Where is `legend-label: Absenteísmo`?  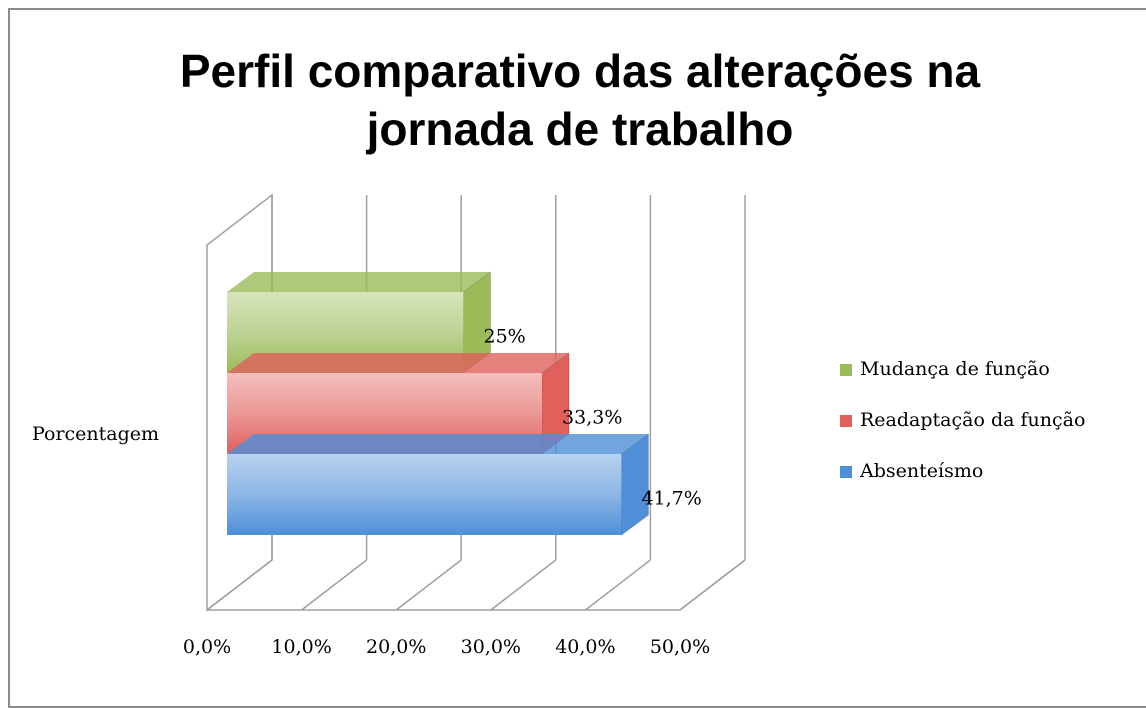 legend-label: Absenteísmo is located at coordinates (921, 471).